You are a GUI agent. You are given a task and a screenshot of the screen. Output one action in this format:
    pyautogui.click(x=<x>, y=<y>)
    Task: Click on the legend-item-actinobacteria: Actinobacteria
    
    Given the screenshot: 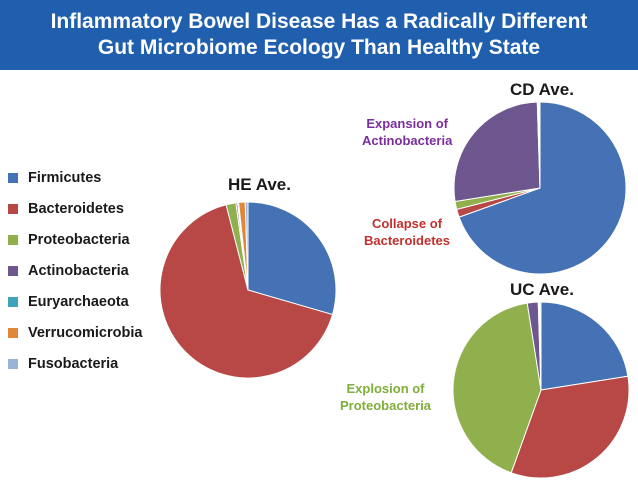 What is the action you would take?
    pyautogui.click(x=75, y=270)
    